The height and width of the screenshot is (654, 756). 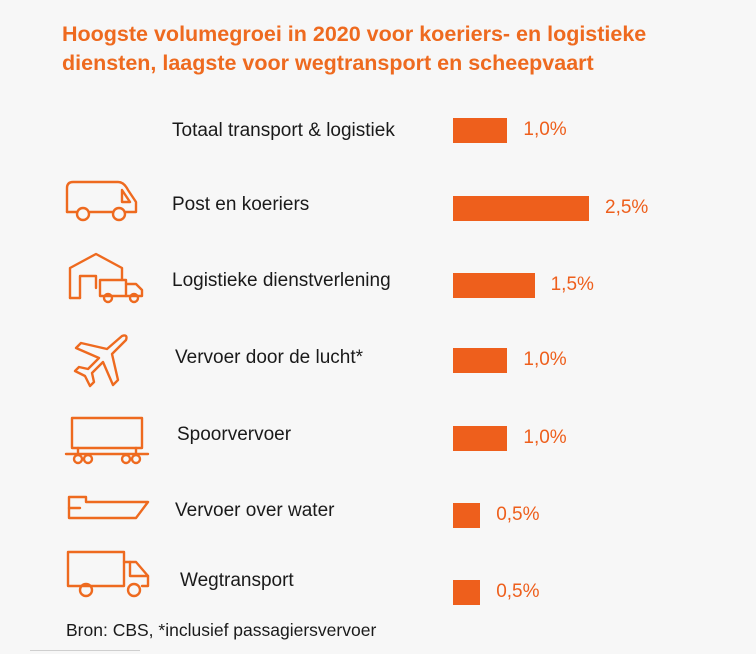 I want to click on warehouse-truck-icon, so click(x=106, y=278).